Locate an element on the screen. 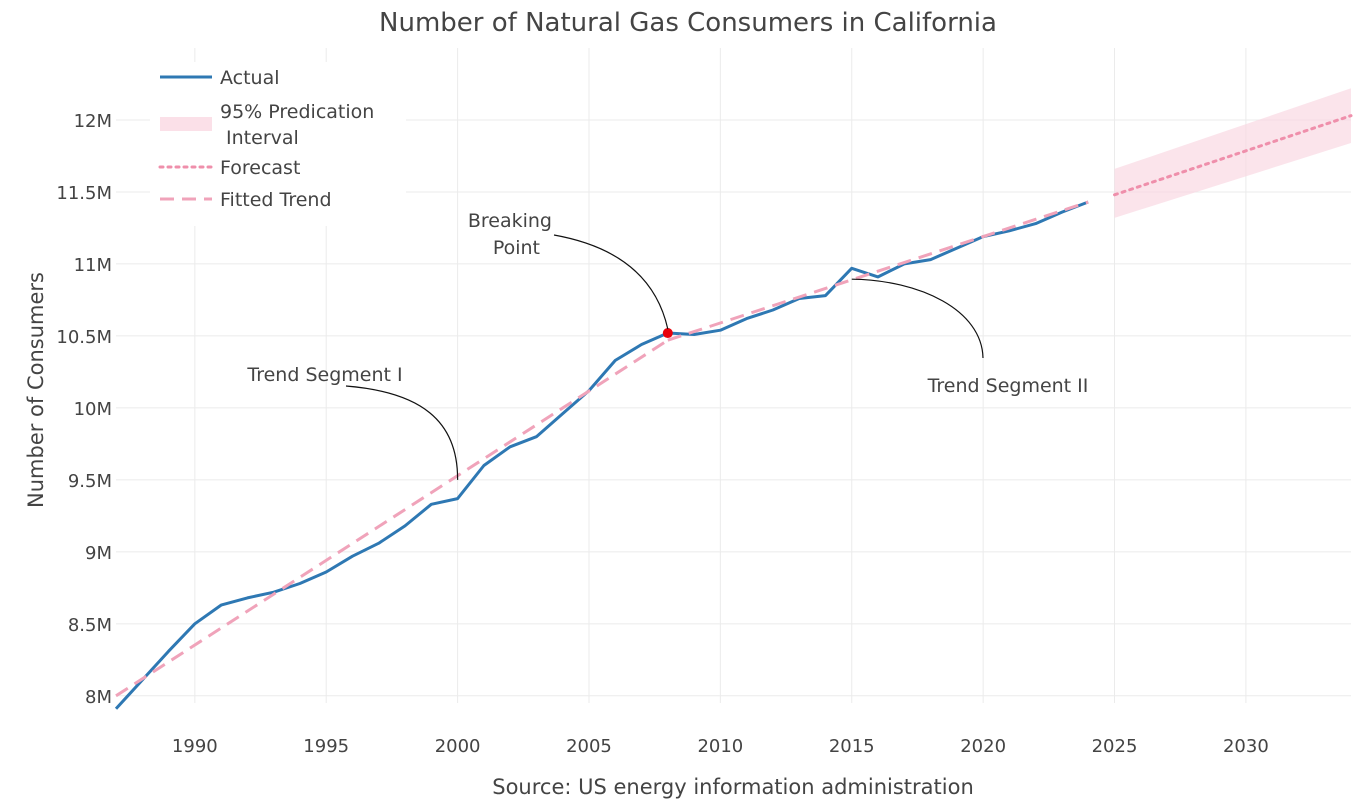 Image resolution: width=1366 pixels, height=808 pixels. legend-item-fitted-trend: Fitted Trend is located at coordinates (246, 200).